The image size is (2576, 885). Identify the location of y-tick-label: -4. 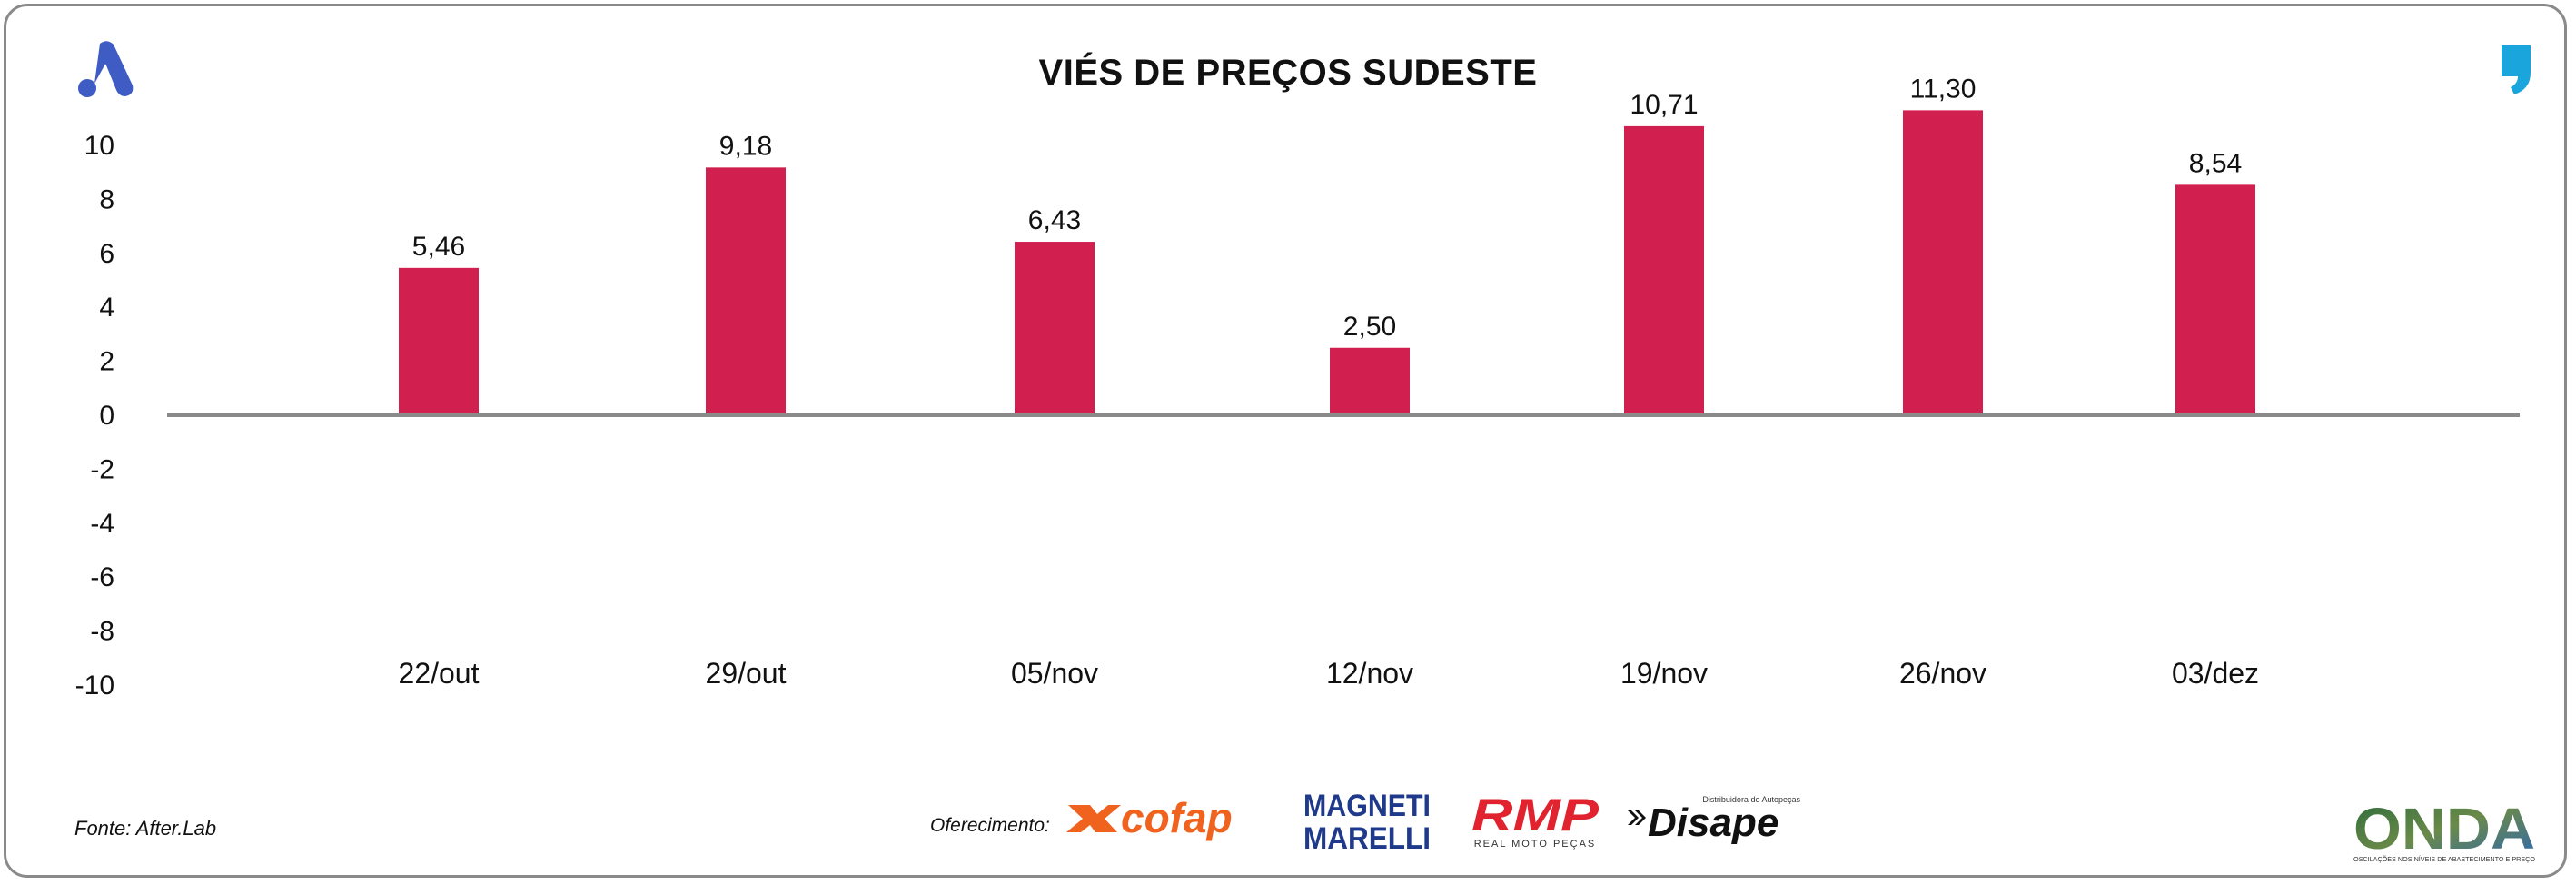
(102, 524).